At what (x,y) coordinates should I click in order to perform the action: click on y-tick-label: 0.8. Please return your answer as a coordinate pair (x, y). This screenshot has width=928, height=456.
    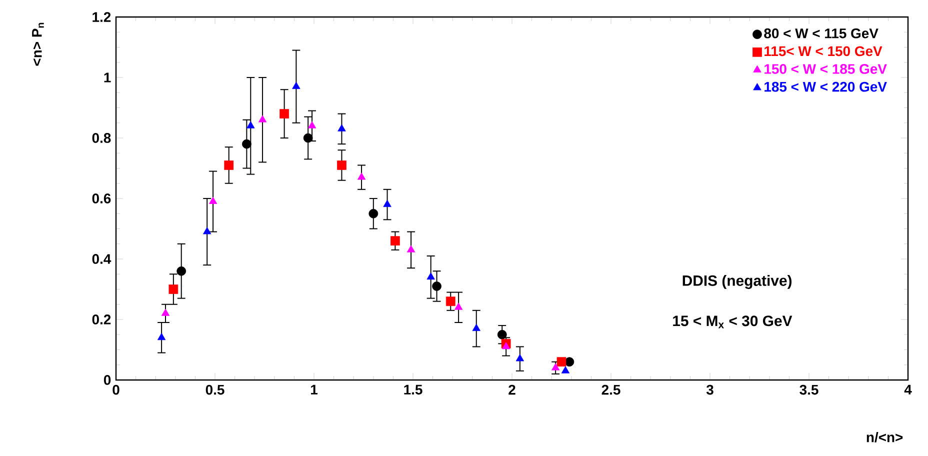
    Looking at the image, I should click on (101, 138).